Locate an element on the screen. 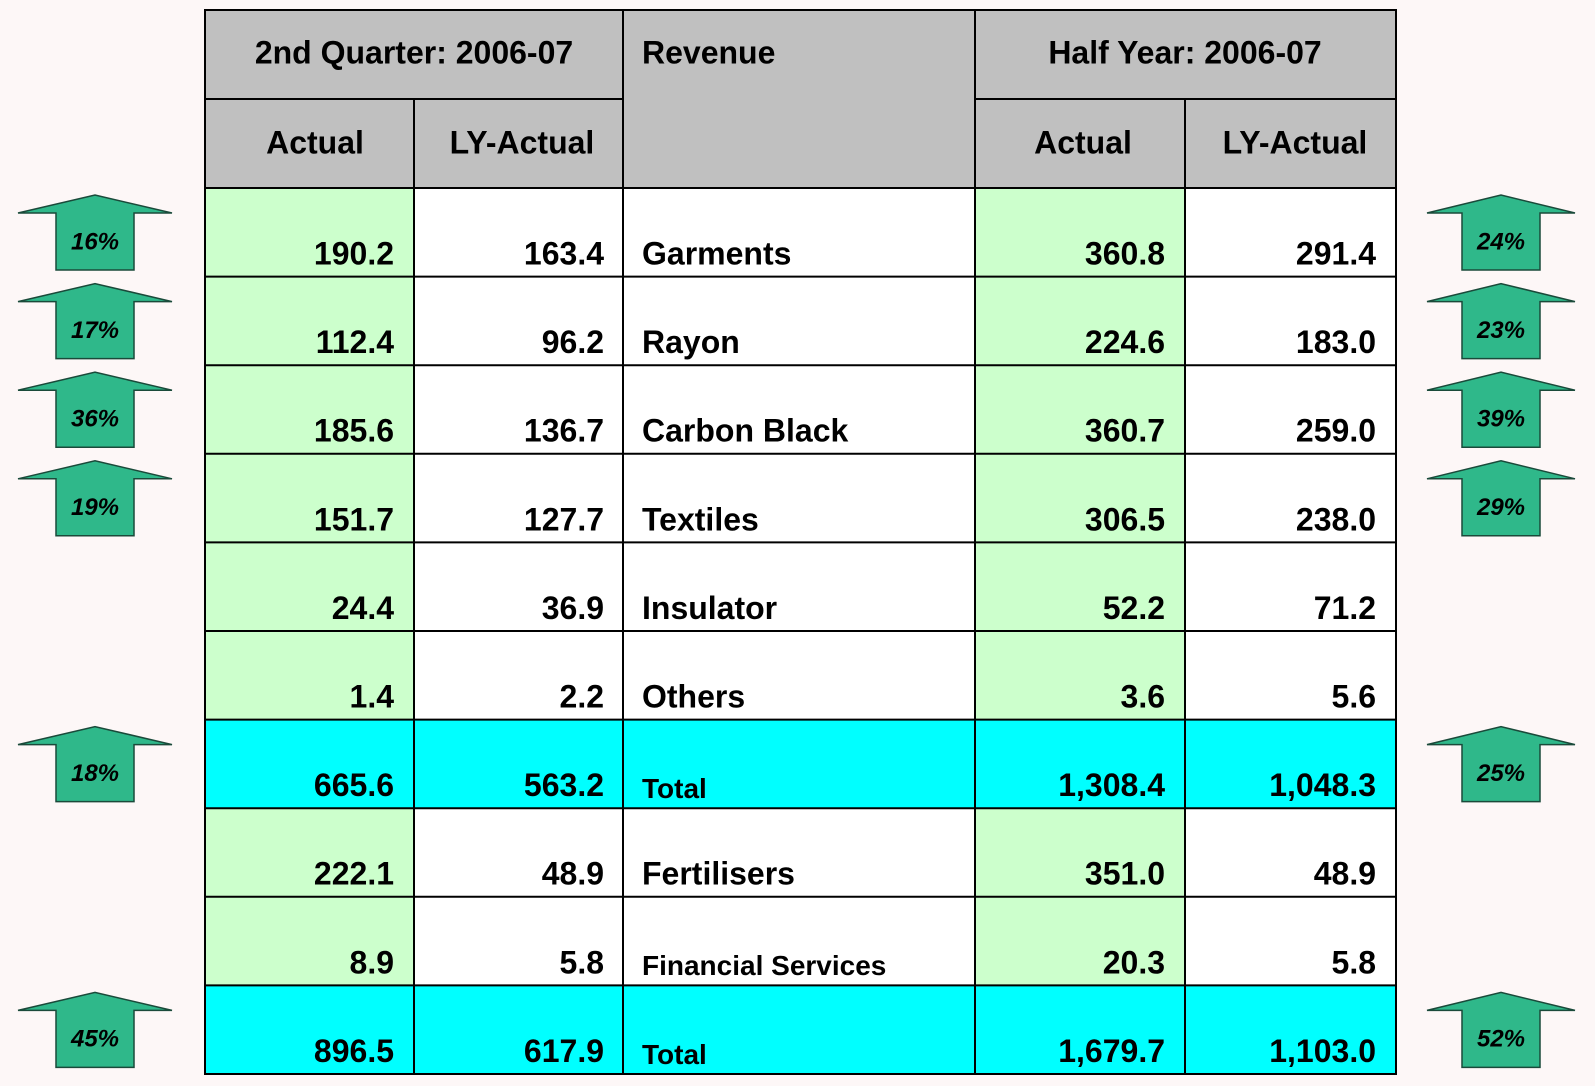 The height and width of the screenshot is (1086, 1595). cell-value: 112.4 is located at coordinates (355, 342).